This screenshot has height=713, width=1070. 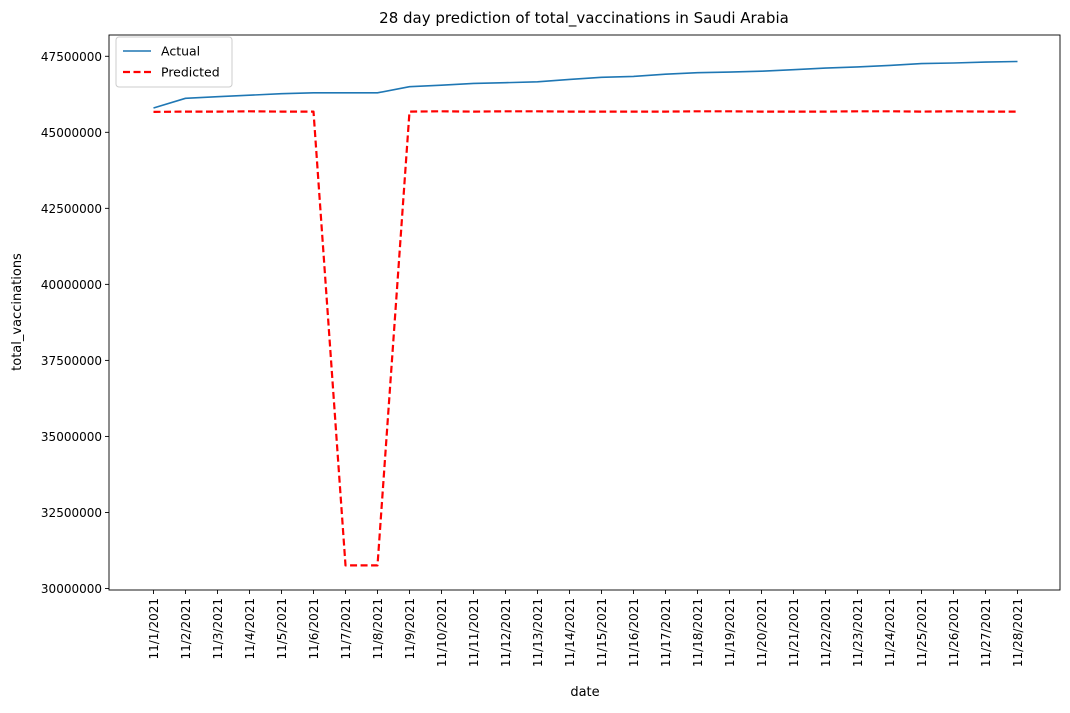 What do you see at coordinates (71, 589) in the screenshot?
I see `y-tick-label: 30000000` at bounding box center [71, 589].